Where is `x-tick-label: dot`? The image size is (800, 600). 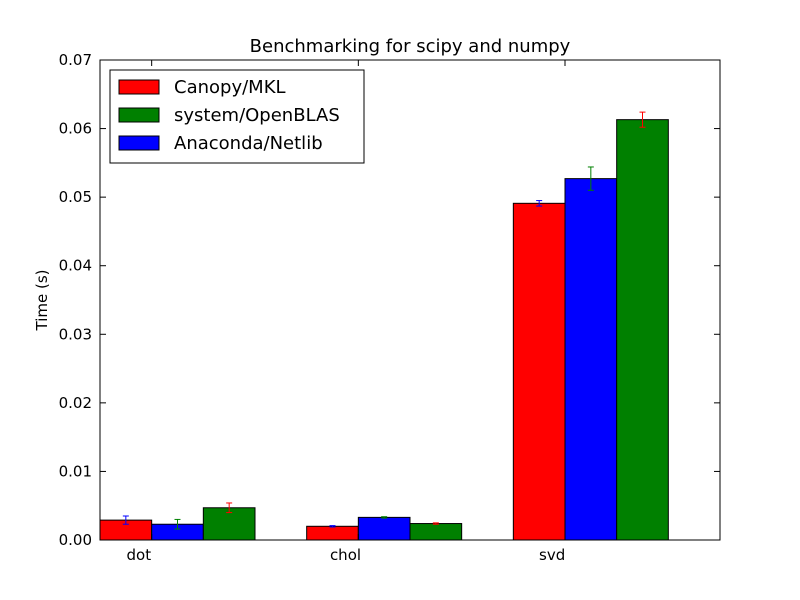
x-tick-label: dot is located at coordinates (139, 555).